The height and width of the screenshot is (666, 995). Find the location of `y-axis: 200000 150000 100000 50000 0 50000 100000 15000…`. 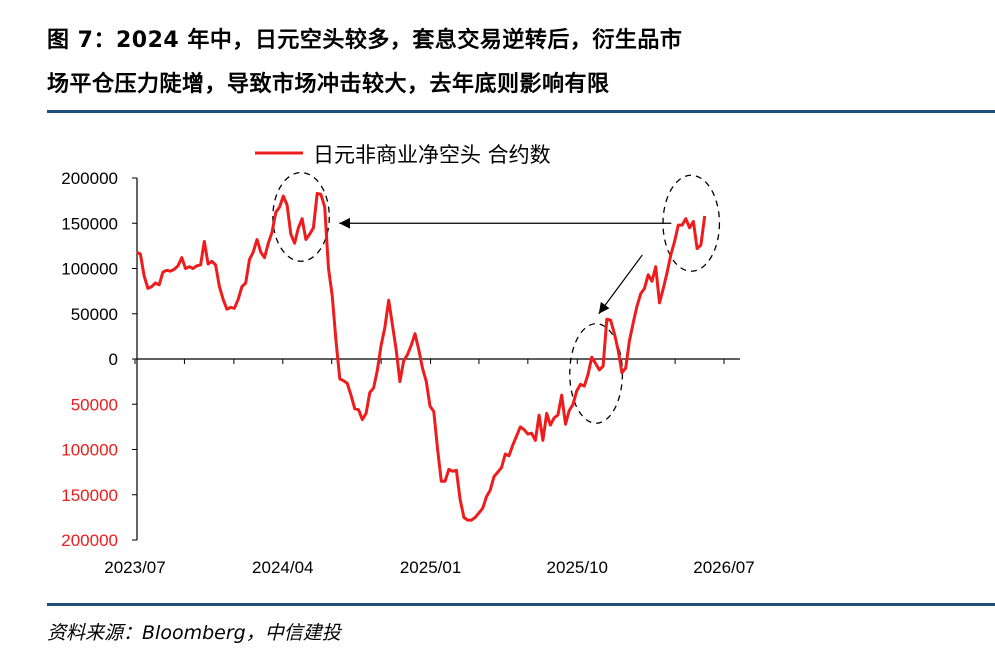

y-axis: 200000 150000 100000 50000 0 50000 100000 15000… is located at coordinates (99, 359).